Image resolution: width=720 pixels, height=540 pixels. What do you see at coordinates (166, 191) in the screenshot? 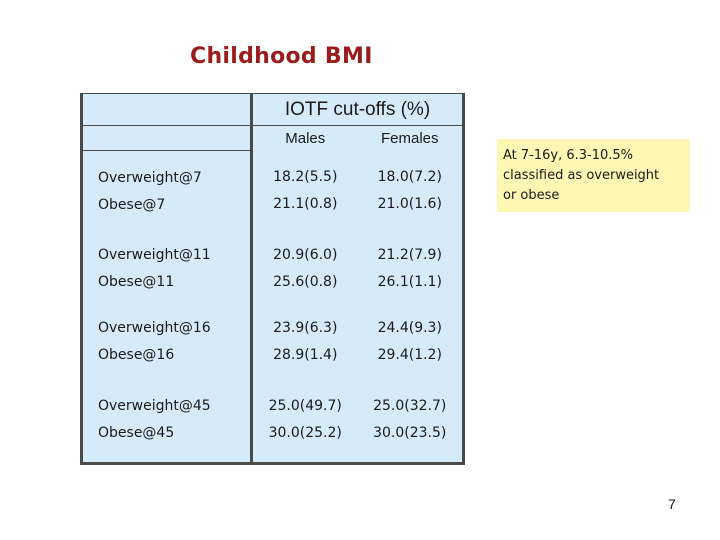
I see `row-labels: Overweight@7 Obese@7` at bounding box center [166, 191].